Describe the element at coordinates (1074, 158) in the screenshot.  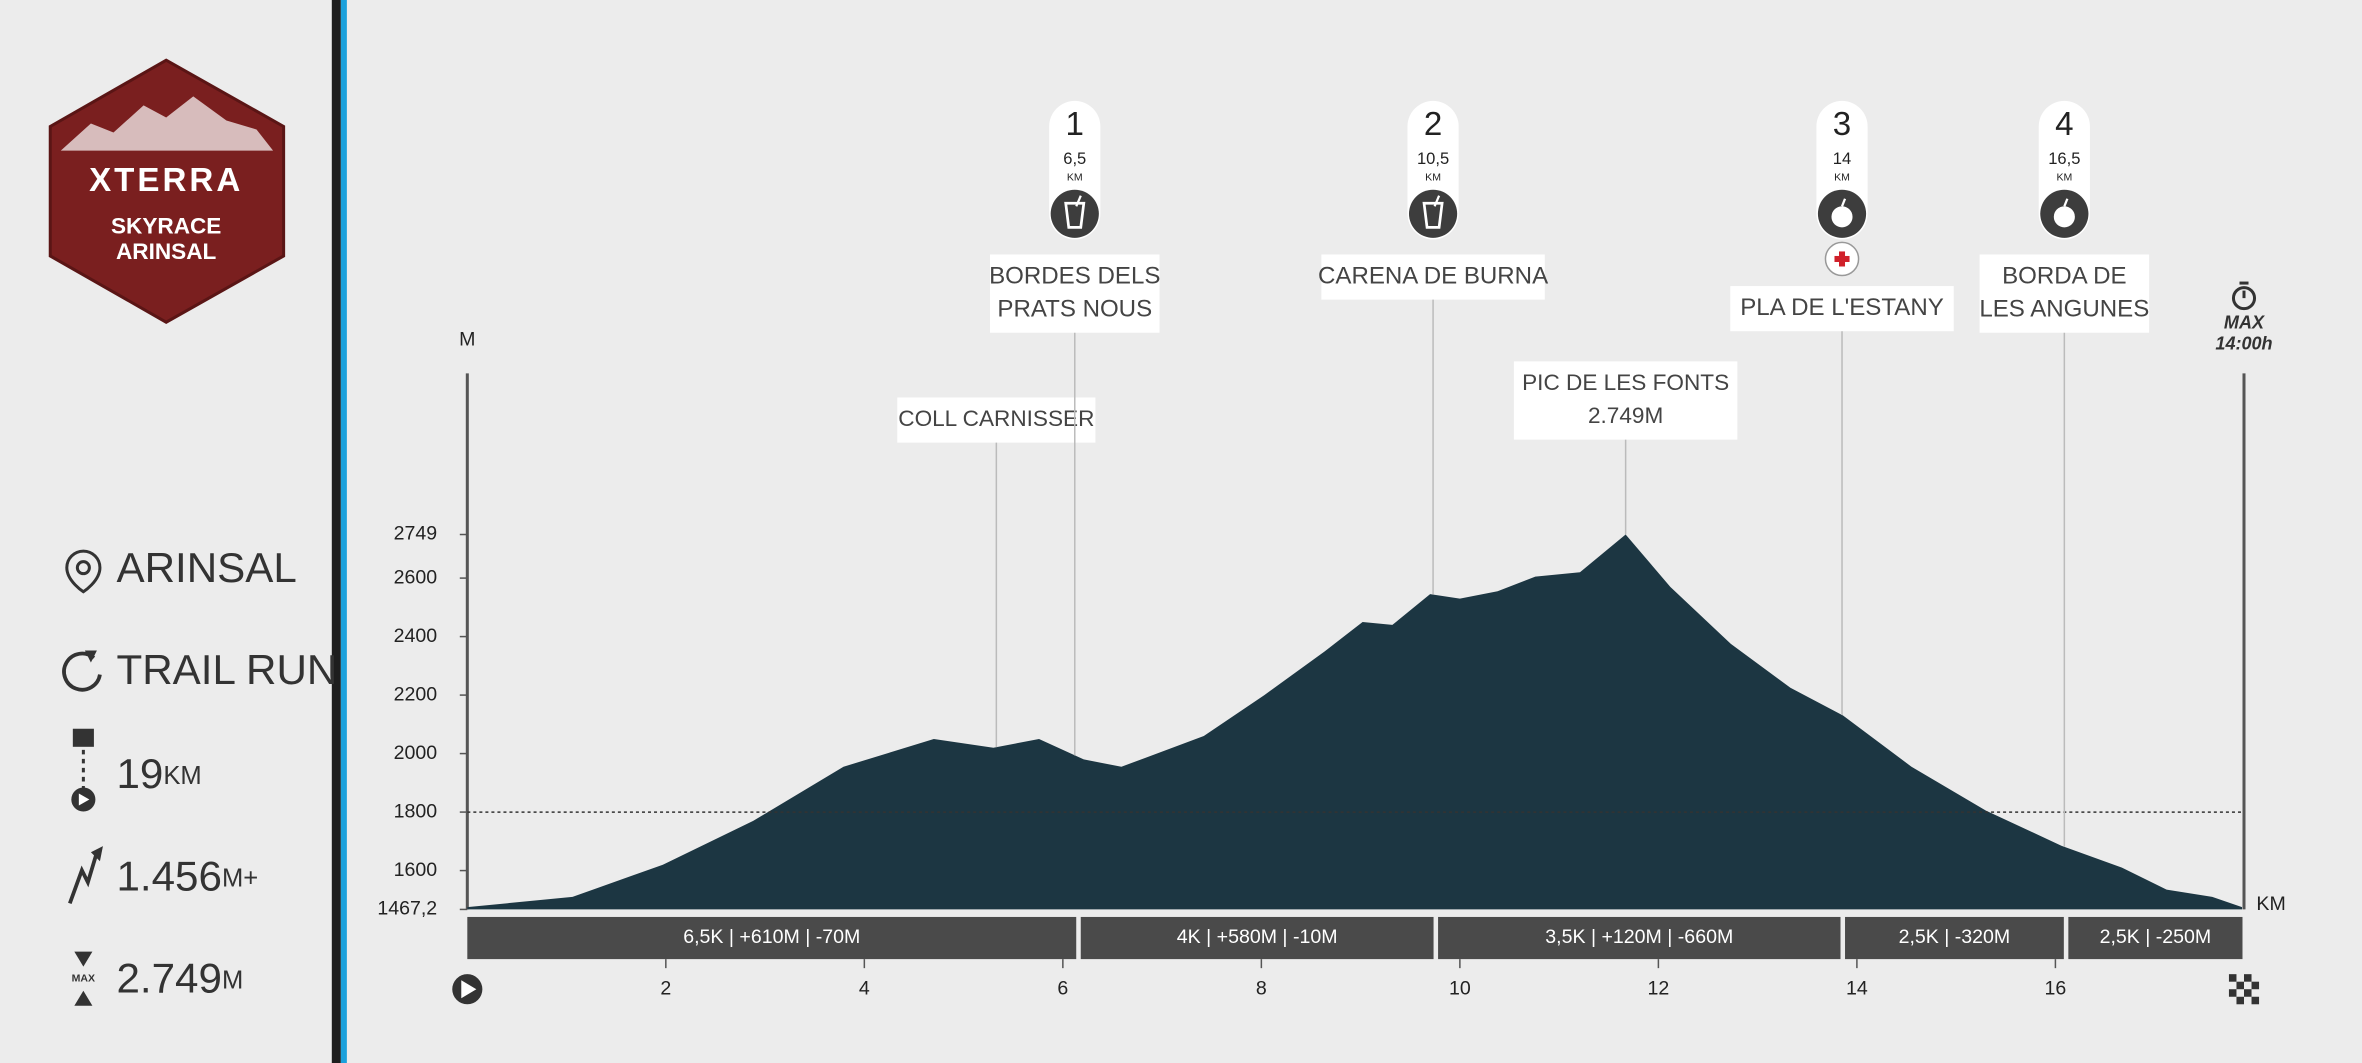
I see `aid-km: 6,5` at that location.